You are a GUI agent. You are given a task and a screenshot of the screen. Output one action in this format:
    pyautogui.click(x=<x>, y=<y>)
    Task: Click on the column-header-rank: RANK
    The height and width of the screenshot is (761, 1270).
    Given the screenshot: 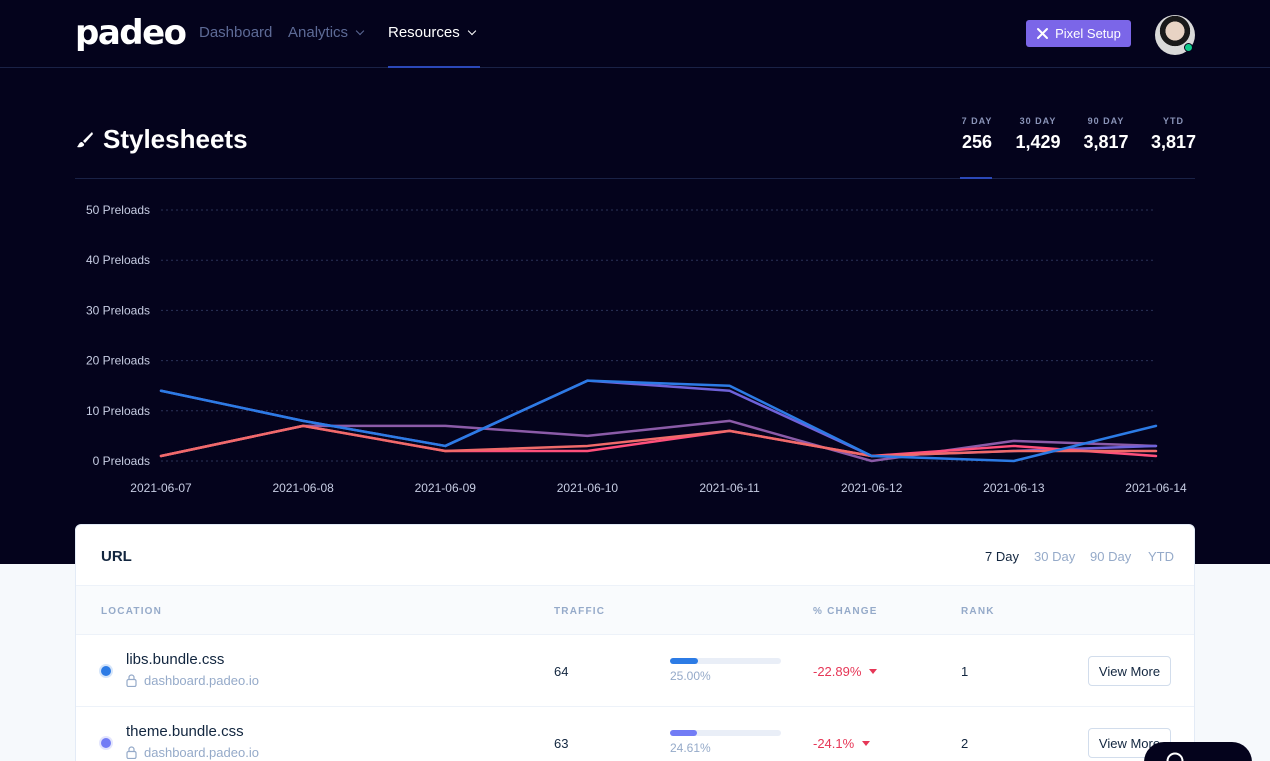 What is the action you would take?
    pyautogui.click(x=978, y=611)
    